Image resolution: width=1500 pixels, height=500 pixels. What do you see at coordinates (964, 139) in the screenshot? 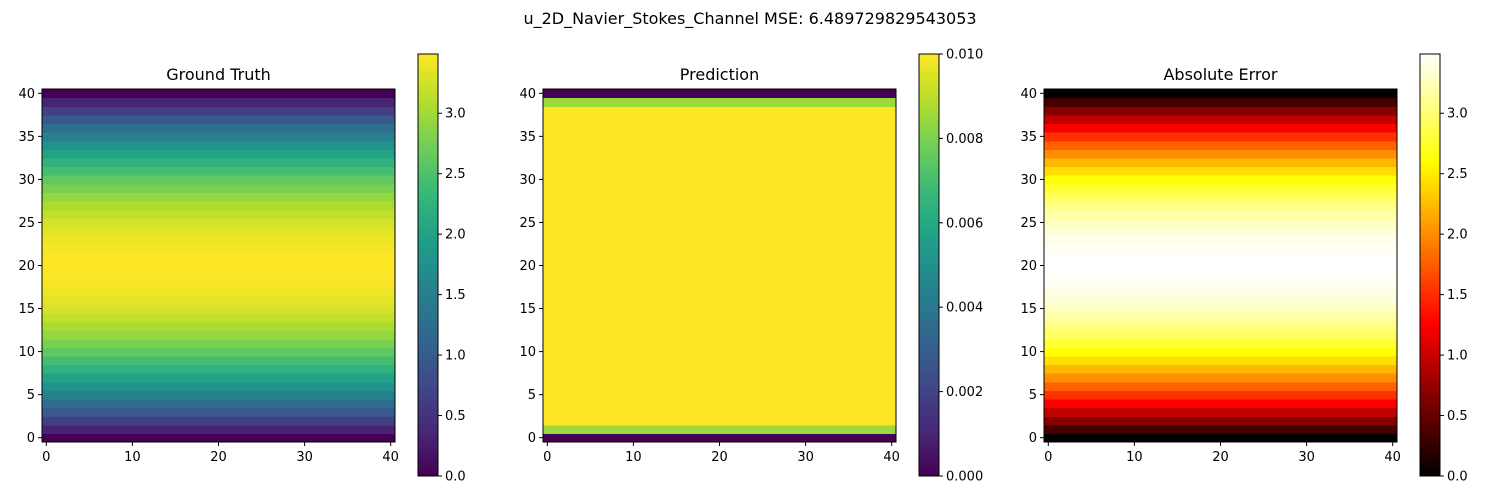
I see `colorbar-tick-label: 0.008` at bounding box center [964, 139].